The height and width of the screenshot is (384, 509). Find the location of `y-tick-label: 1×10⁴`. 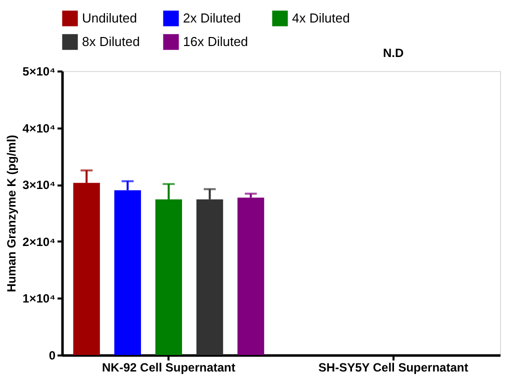

y-tick-label: 1×10⁴ is located at coordinates (39, 299).